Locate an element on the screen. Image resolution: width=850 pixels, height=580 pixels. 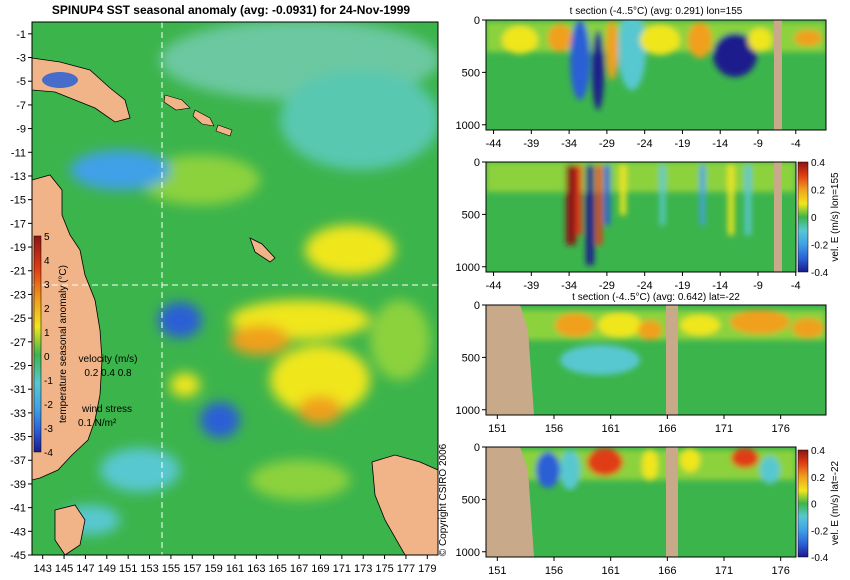
map-x-tick-label: 161 is located at coordinates (235, 569).